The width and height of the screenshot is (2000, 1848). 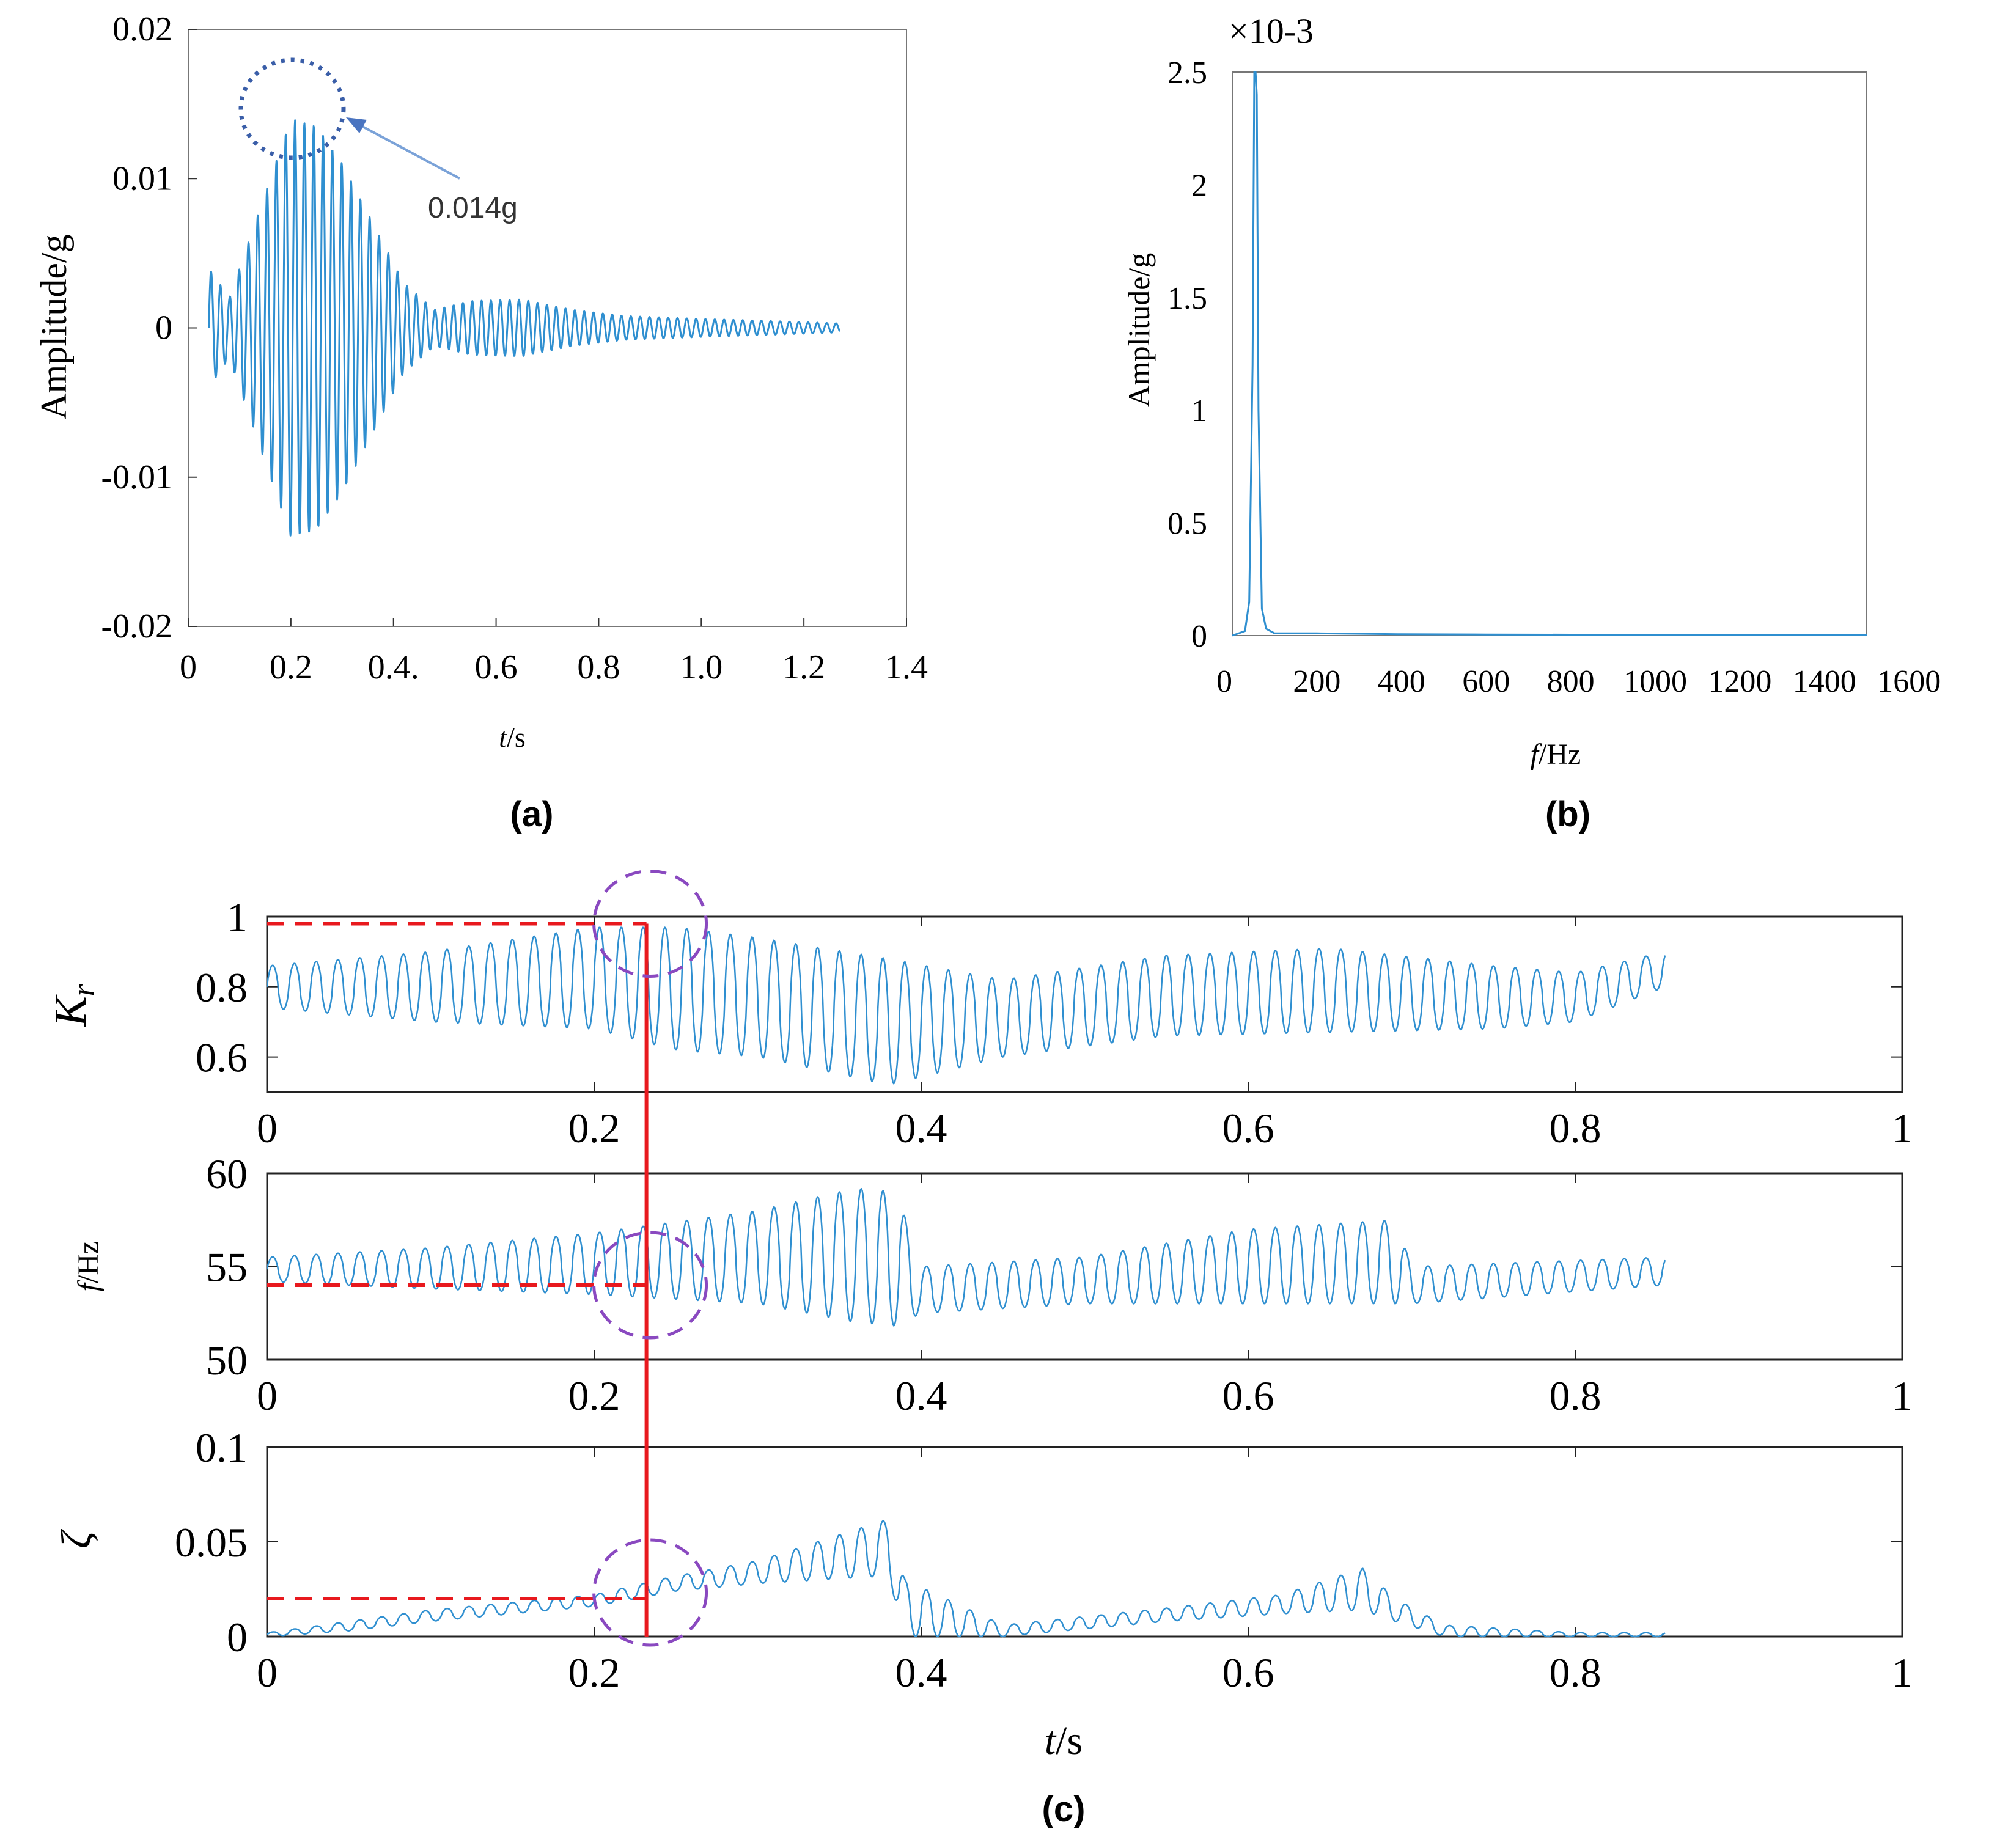 I want to click on panel-b-spectrum-line, so click(x=1549, y=354).